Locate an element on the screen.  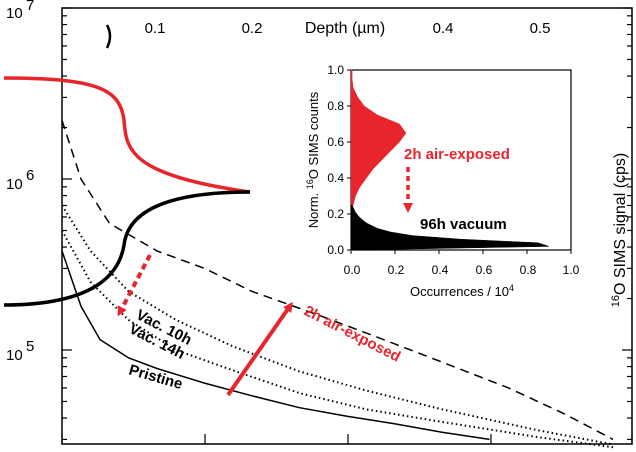
x-top-tick-0.5: 0.5 is located at coordinates (540, 28).